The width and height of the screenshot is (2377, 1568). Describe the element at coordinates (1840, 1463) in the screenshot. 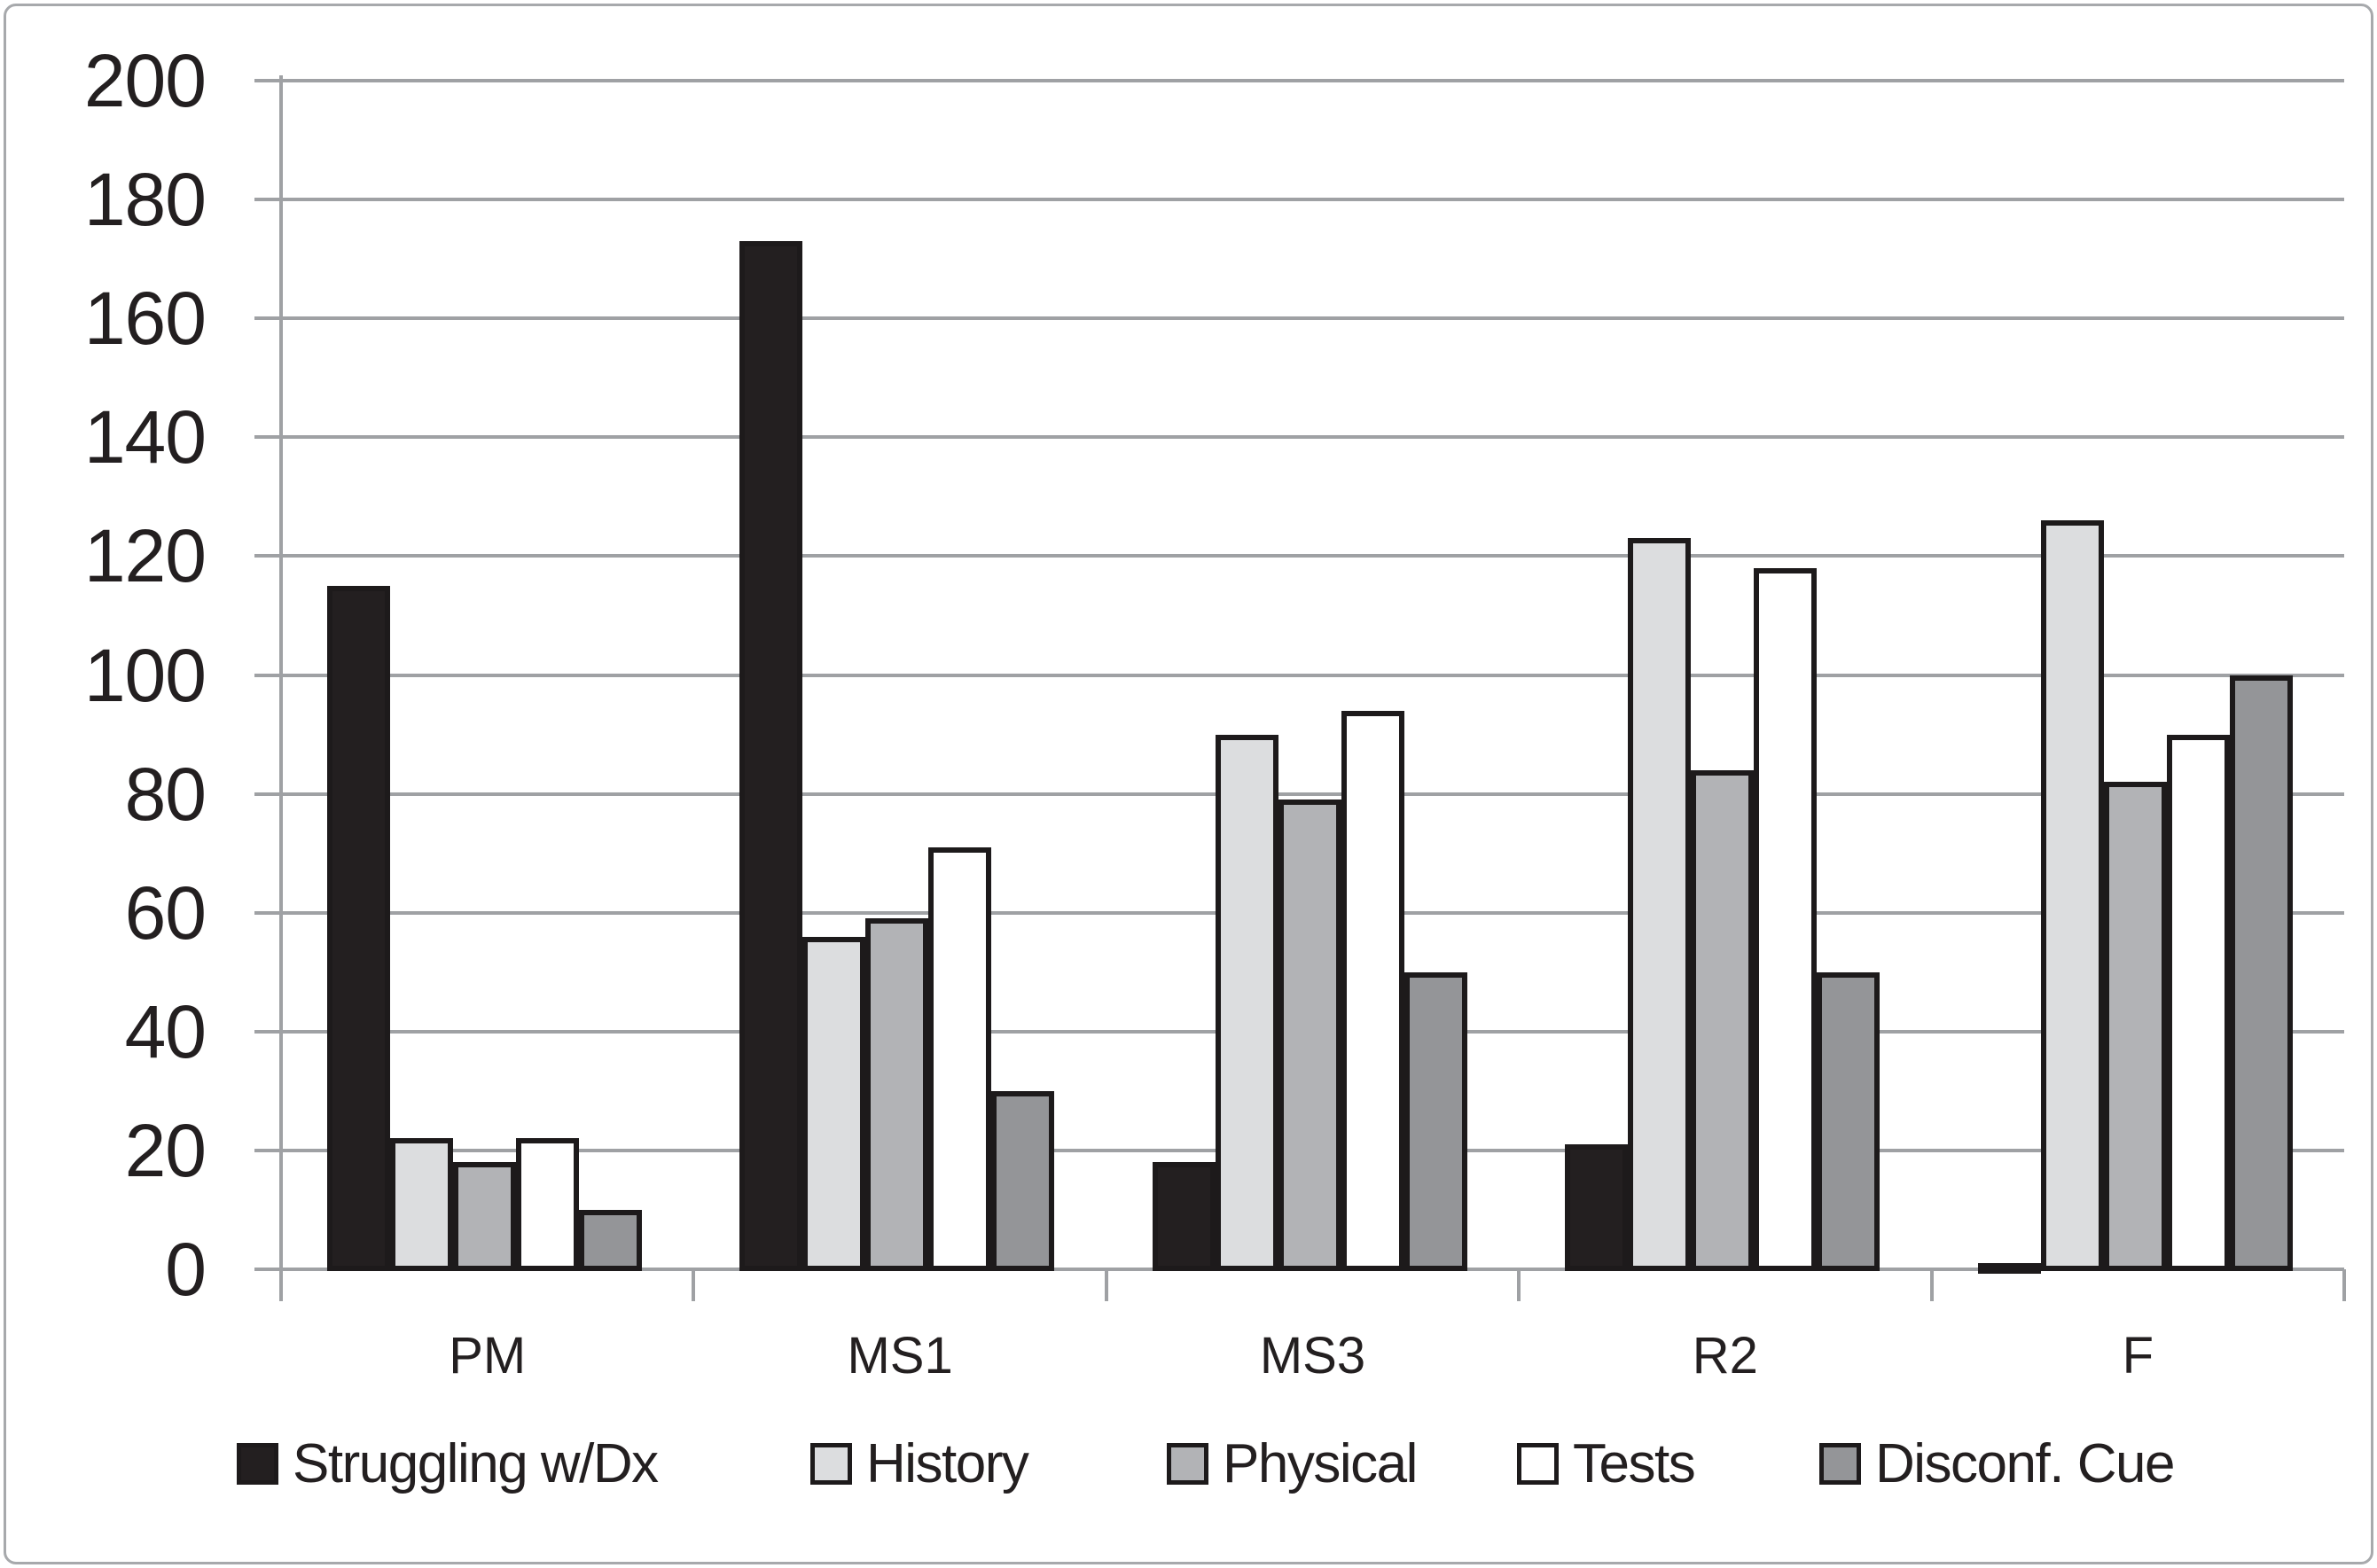

I see `legend-swatch-disconf-cue-icon` at that location.